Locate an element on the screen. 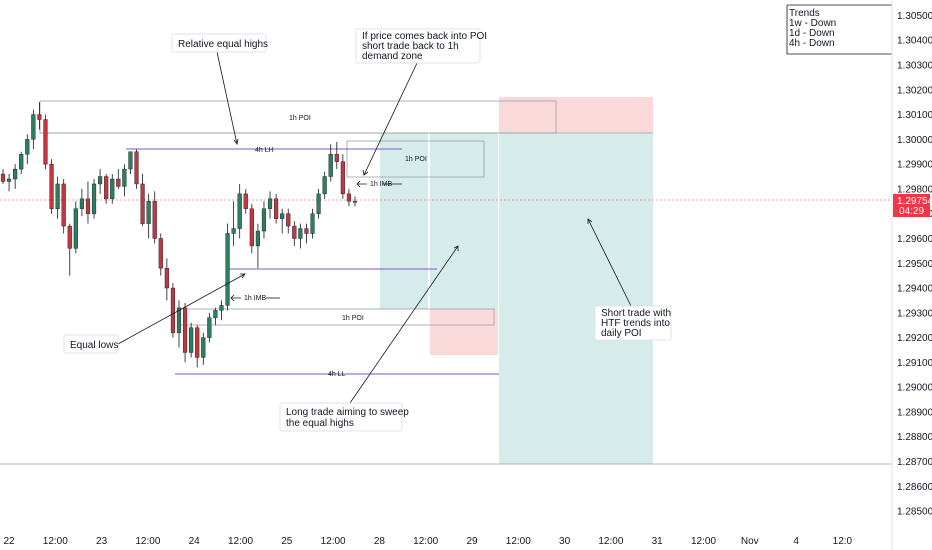  annotation-text-line2: short trade back to 1h is located at coordinates (410, 46).